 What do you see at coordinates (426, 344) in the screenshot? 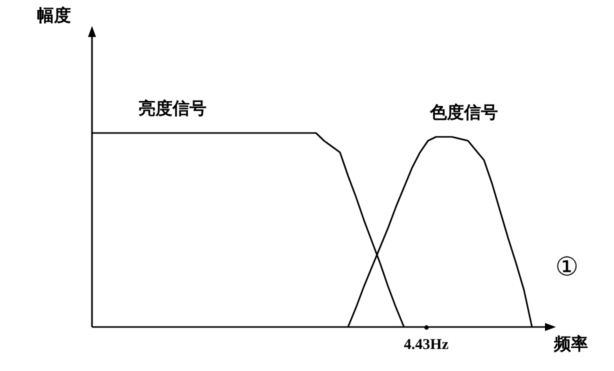
I see `text: 4.43Hz` at bounding box center [426, 344].